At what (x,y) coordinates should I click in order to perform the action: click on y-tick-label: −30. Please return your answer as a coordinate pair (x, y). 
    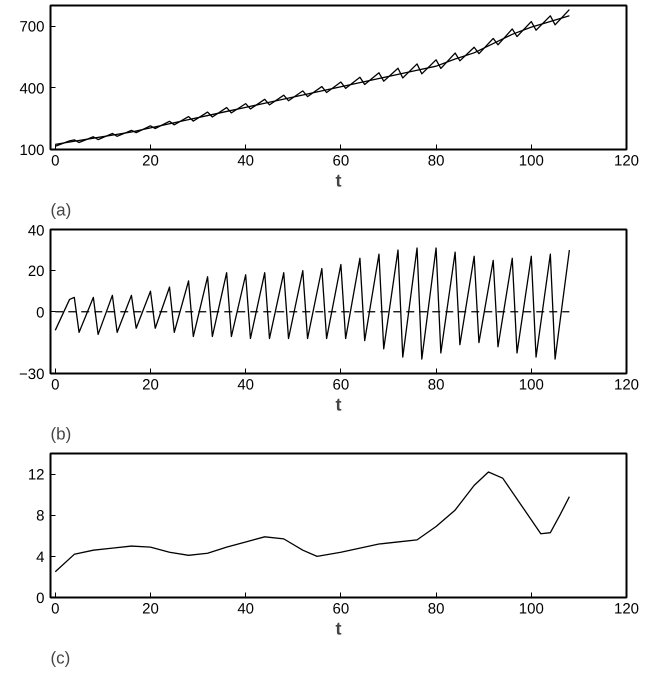
    Looking at the image, I should click on (32, 374).